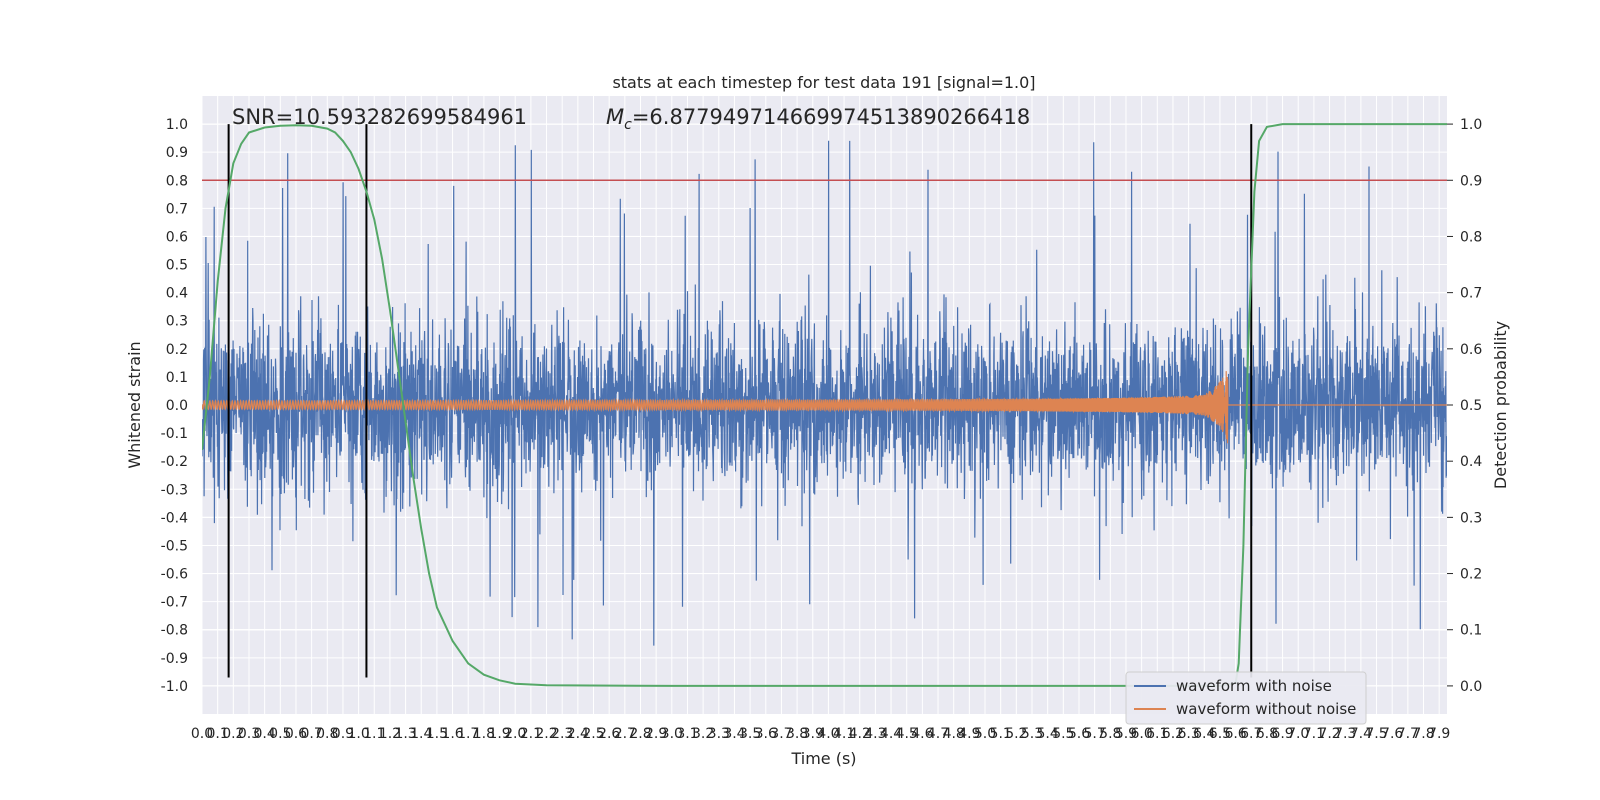  I want to click on y-tick-label: -0.6, so click(174, 575).